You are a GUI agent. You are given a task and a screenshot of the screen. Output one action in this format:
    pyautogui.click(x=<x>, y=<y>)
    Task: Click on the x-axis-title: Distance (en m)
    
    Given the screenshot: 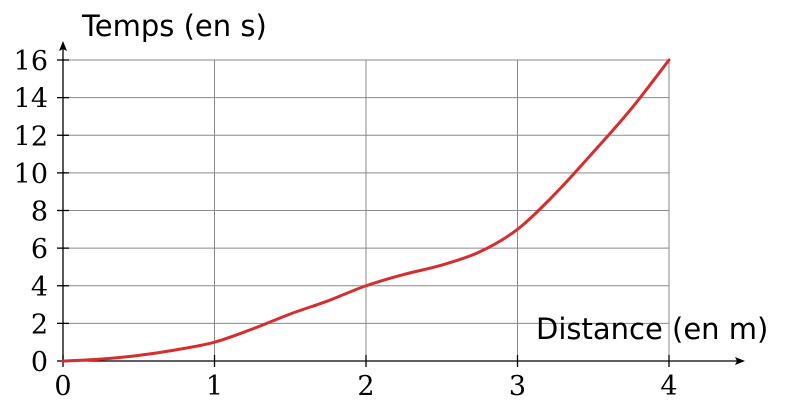 What is the action you would take?
    pyautogui.click(x=652, y=329)
    